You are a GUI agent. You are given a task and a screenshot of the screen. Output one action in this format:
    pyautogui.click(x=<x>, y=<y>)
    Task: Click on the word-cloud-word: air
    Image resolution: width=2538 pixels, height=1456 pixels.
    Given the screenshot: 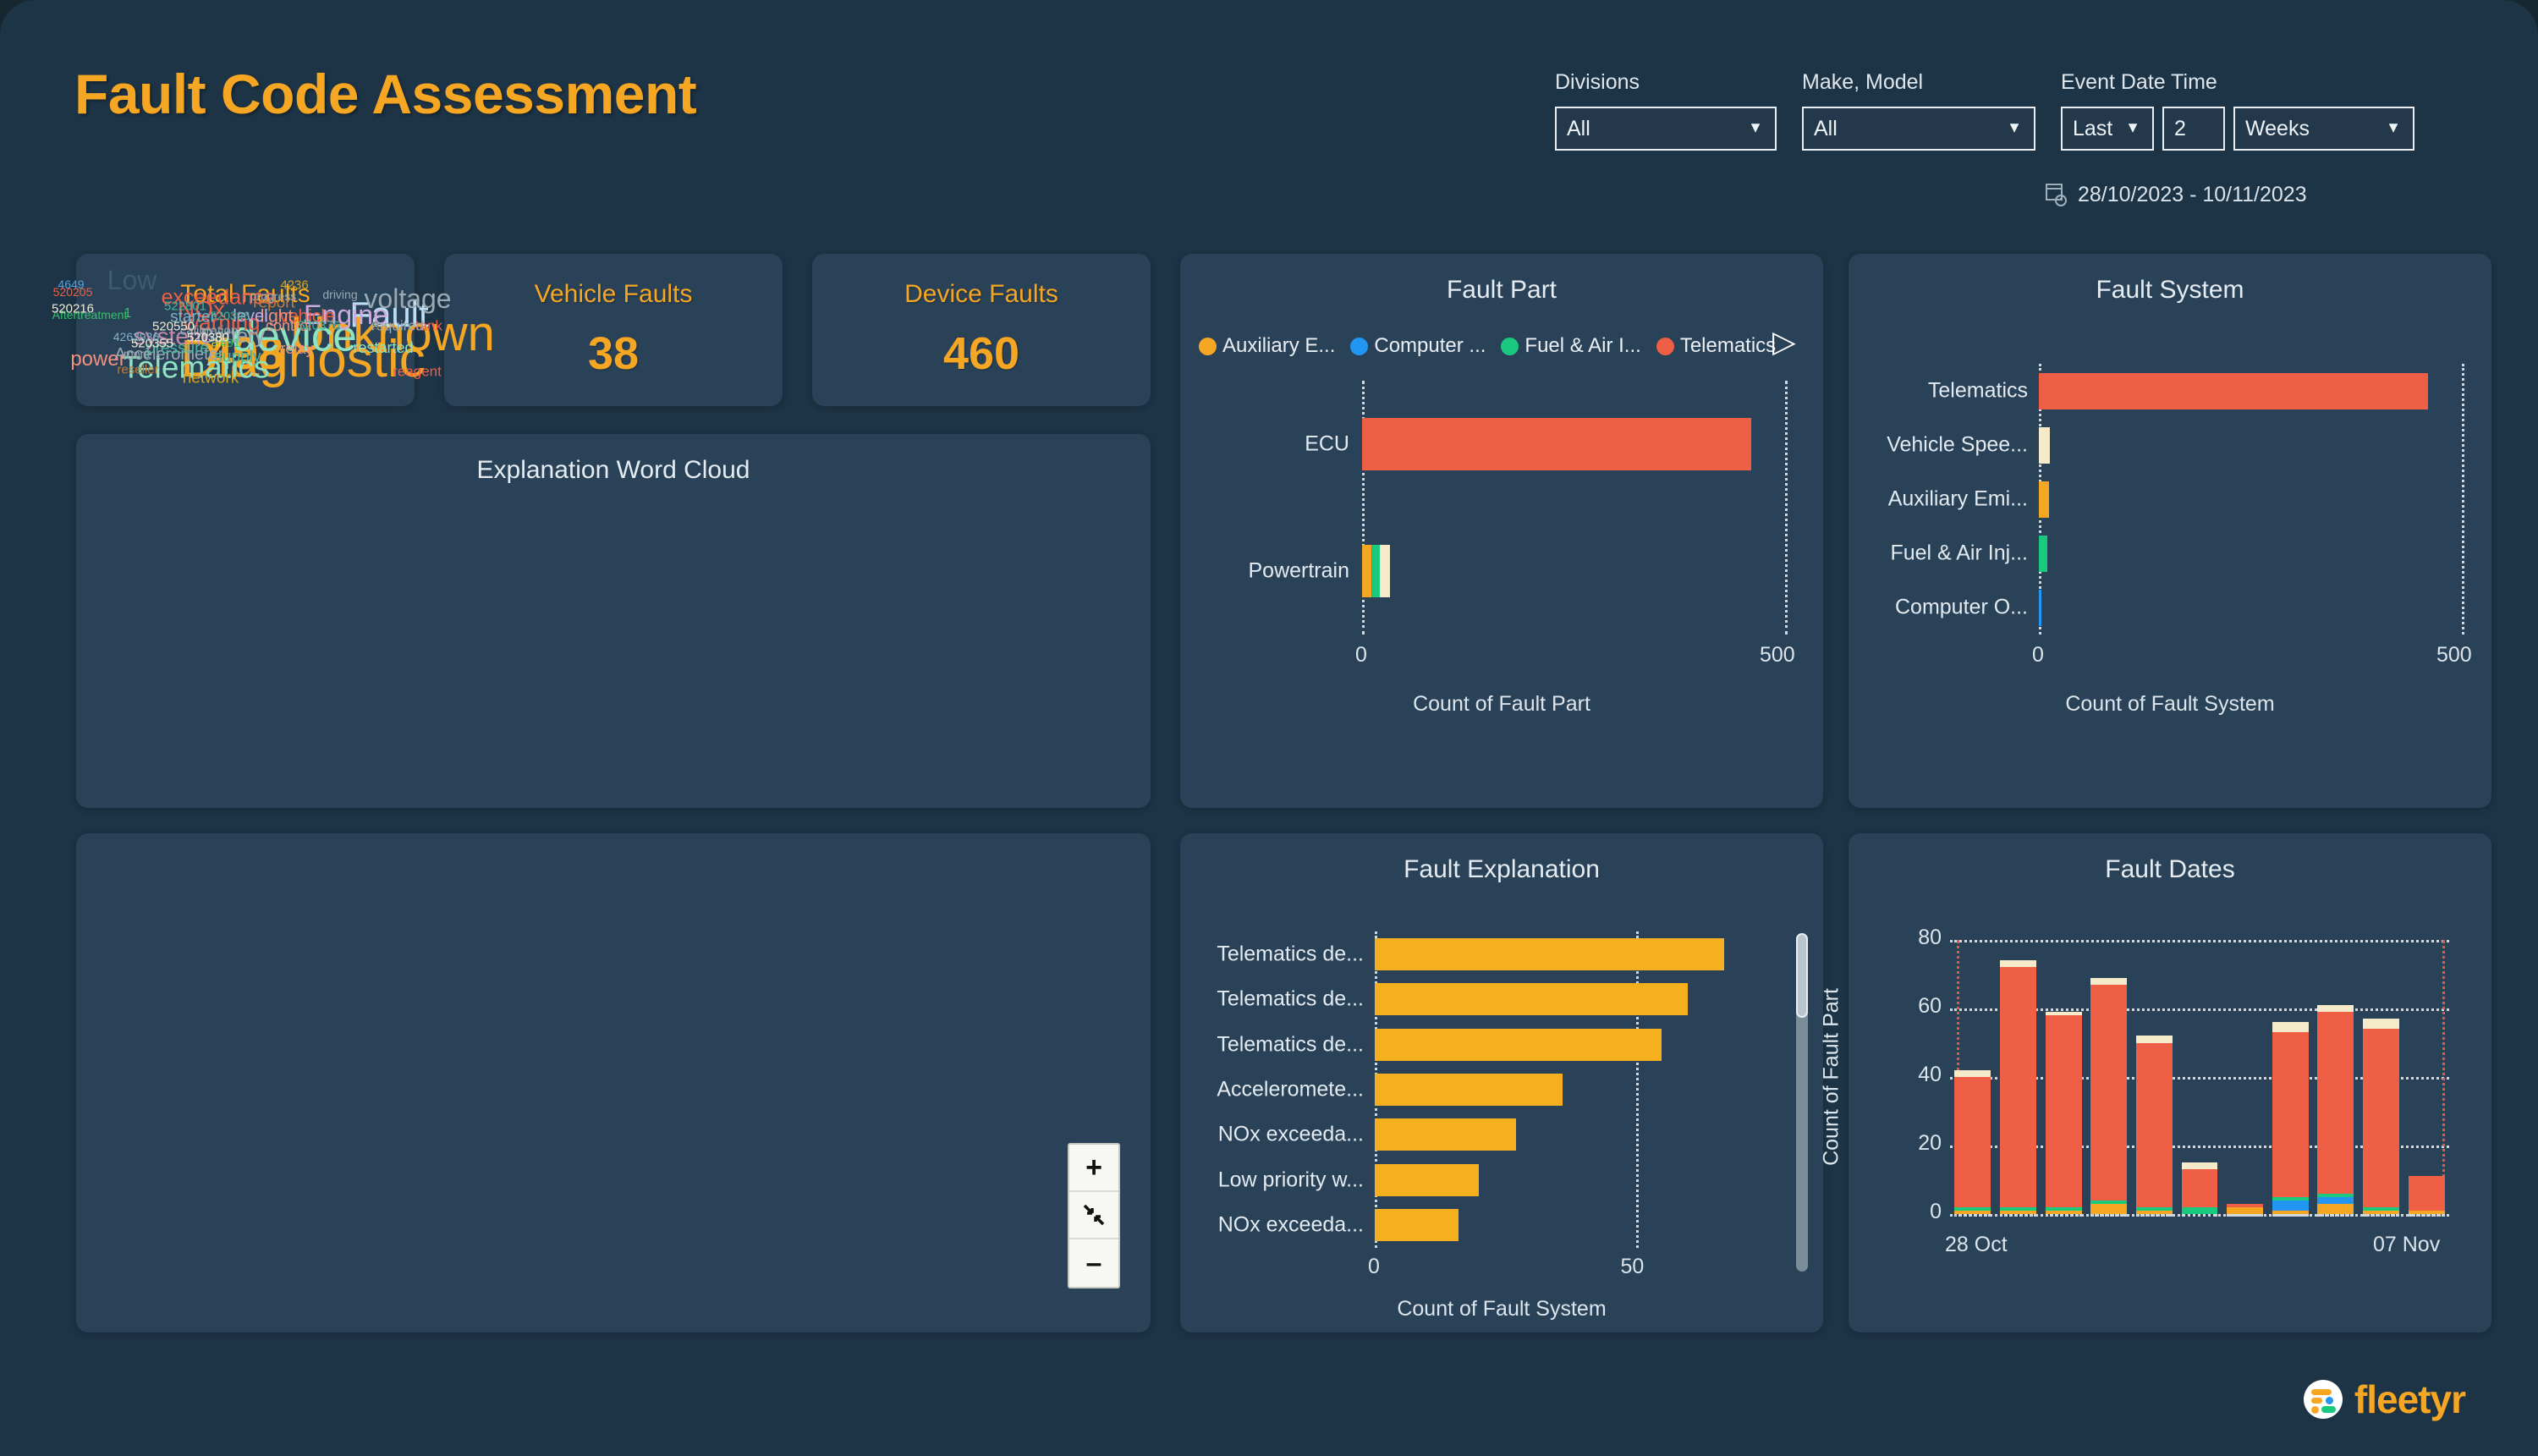 What is the action you would take?
    pyautogui.click(x=218, y=342)
    